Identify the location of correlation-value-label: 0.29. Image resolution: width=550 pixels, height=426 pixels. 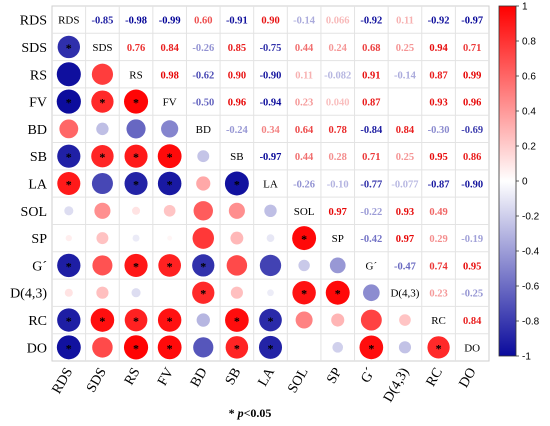
(438, 239).